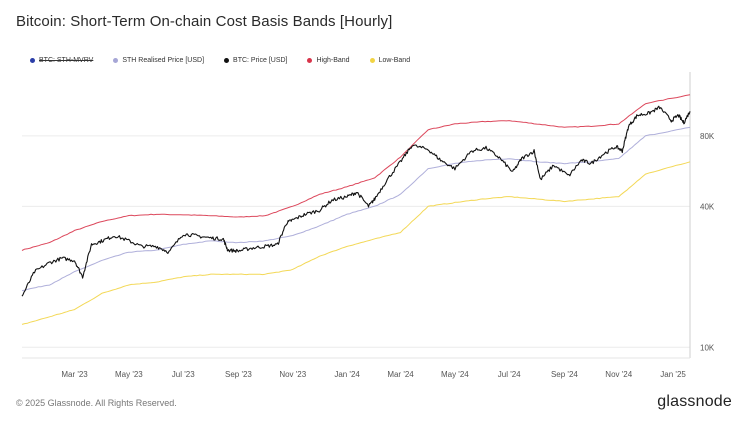 This screenshot has width=750, height=422. Describe the element at coordinates (707, 136) in the screenshot. I see `y-tick-label-2: 80K` at that location.